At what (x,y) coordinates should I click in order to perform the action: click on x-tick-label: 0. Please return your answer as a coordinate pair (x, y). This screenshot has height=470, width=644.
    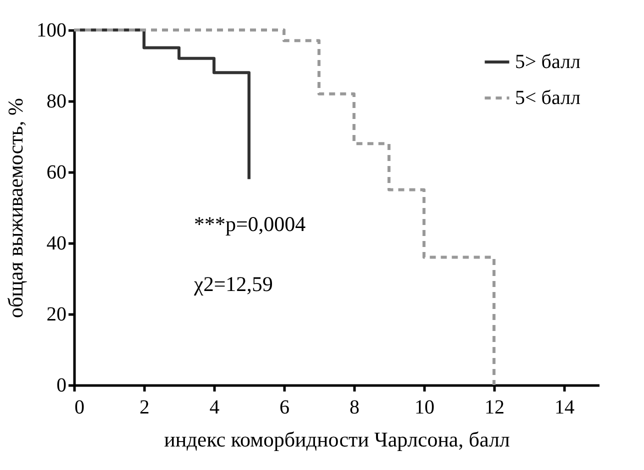
    Looking at the image, I should click on (79, 407).